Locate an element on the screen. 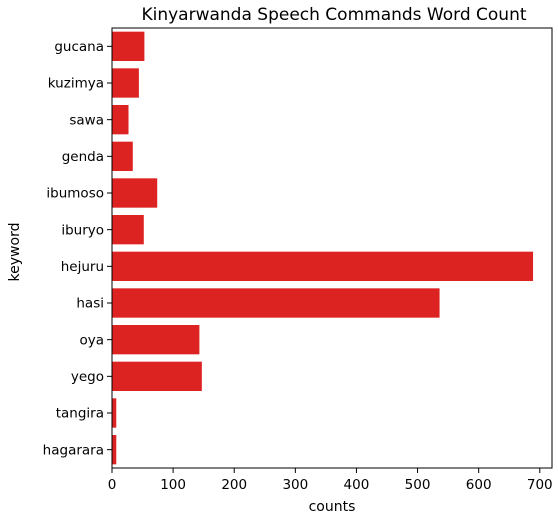 This screenshot has height=528, width=558. x-axis-label: counts is located at coordinates (332, 507).